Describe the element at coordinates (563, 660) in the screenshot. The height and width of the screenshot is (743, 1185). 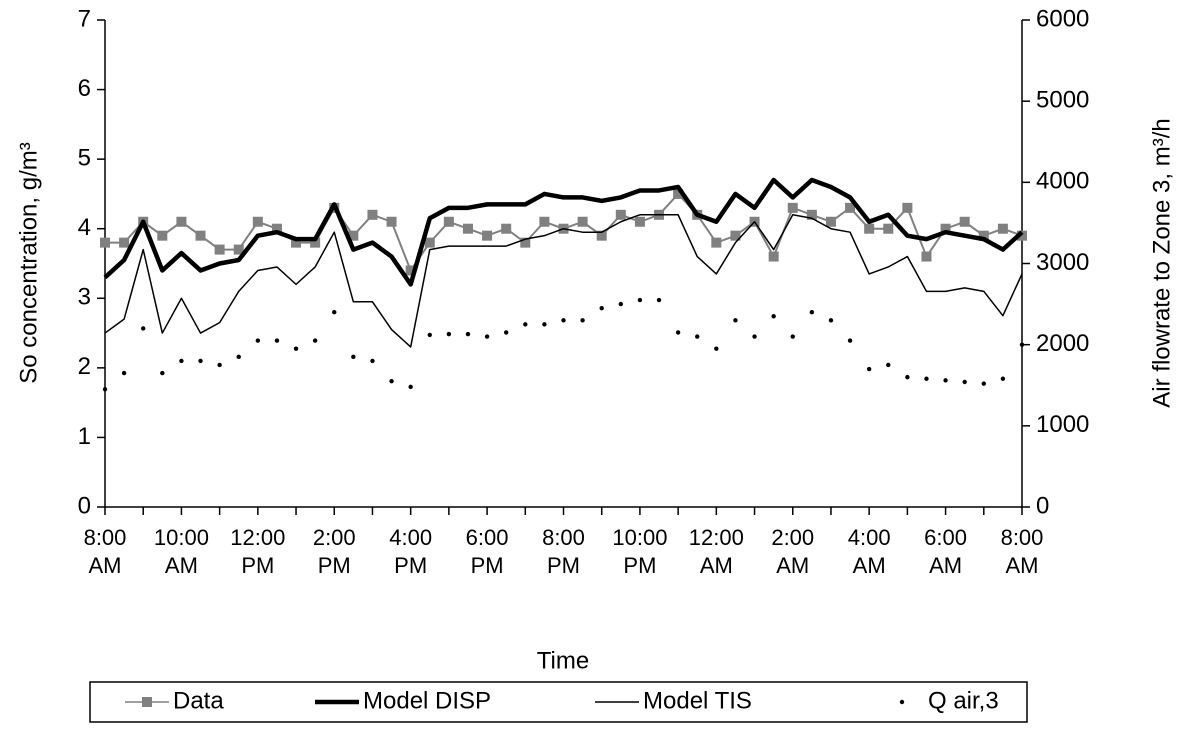
I see `x-axis-title: Time` at that location.